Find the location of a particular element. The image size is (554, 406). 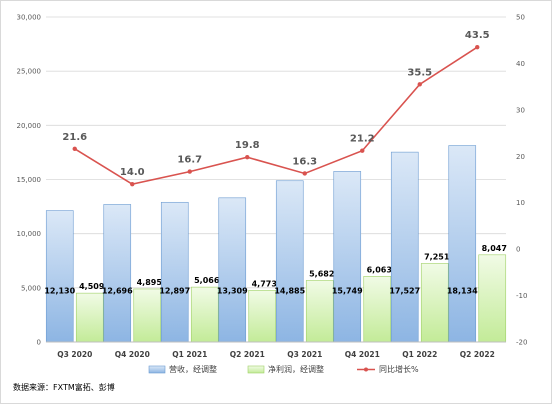

x-tick-label: Q3 2020 is located at coordinates (74, 354).